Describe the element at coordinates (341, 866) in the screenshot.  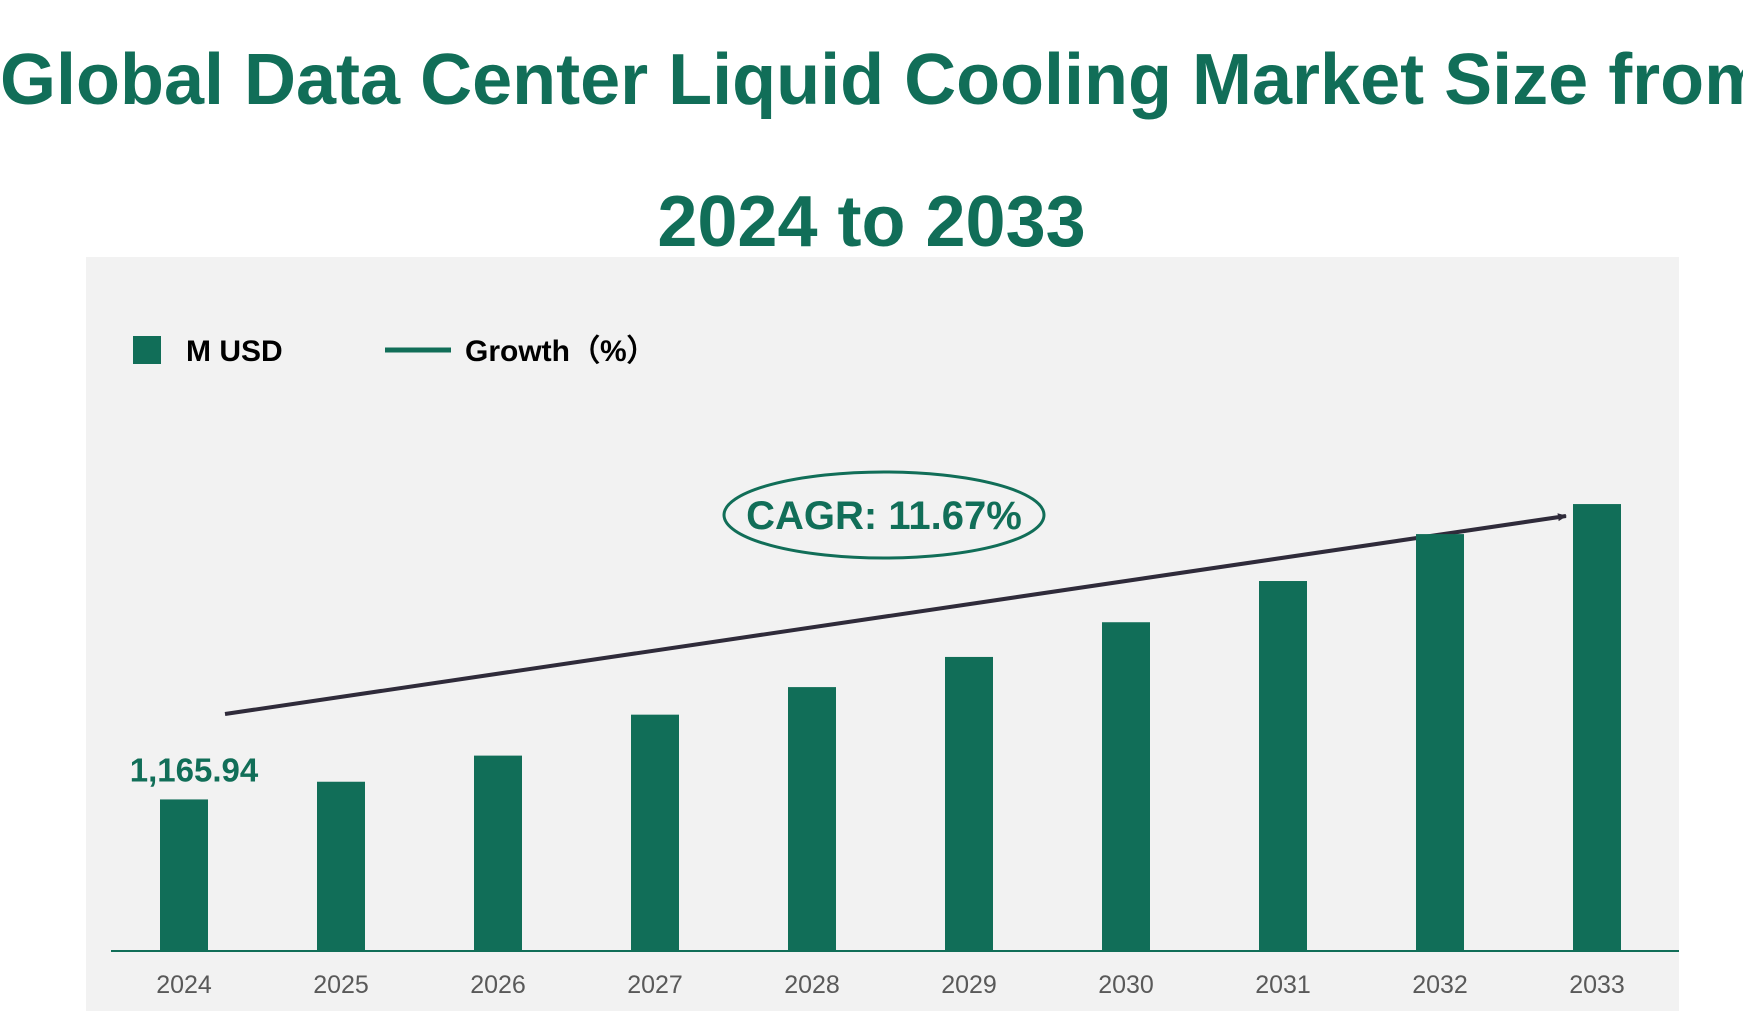
I see `bar-2025` at that location.